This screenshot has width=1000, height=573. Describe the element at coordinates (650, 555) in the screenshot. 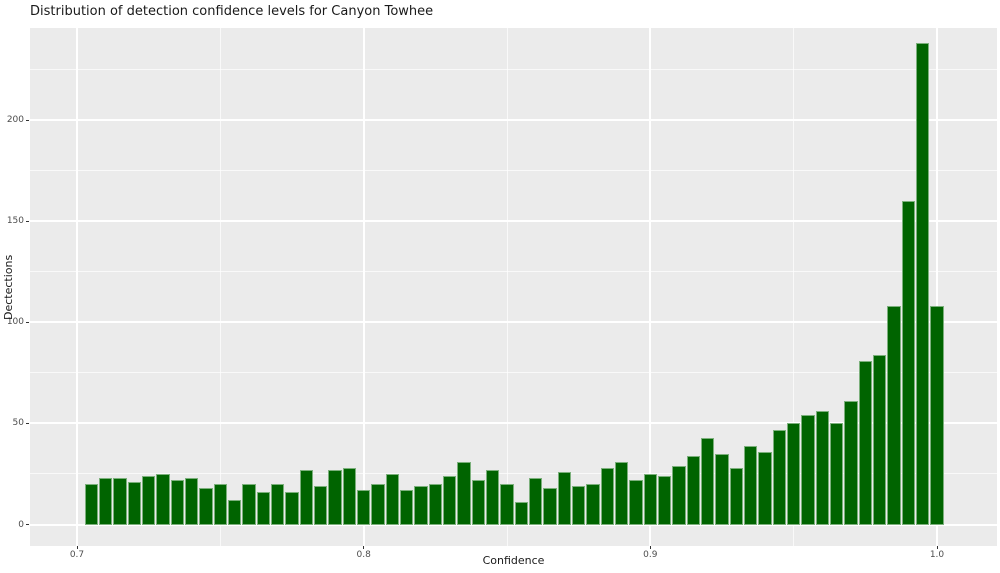

I see `x-tick-label: 0.9` at that location.